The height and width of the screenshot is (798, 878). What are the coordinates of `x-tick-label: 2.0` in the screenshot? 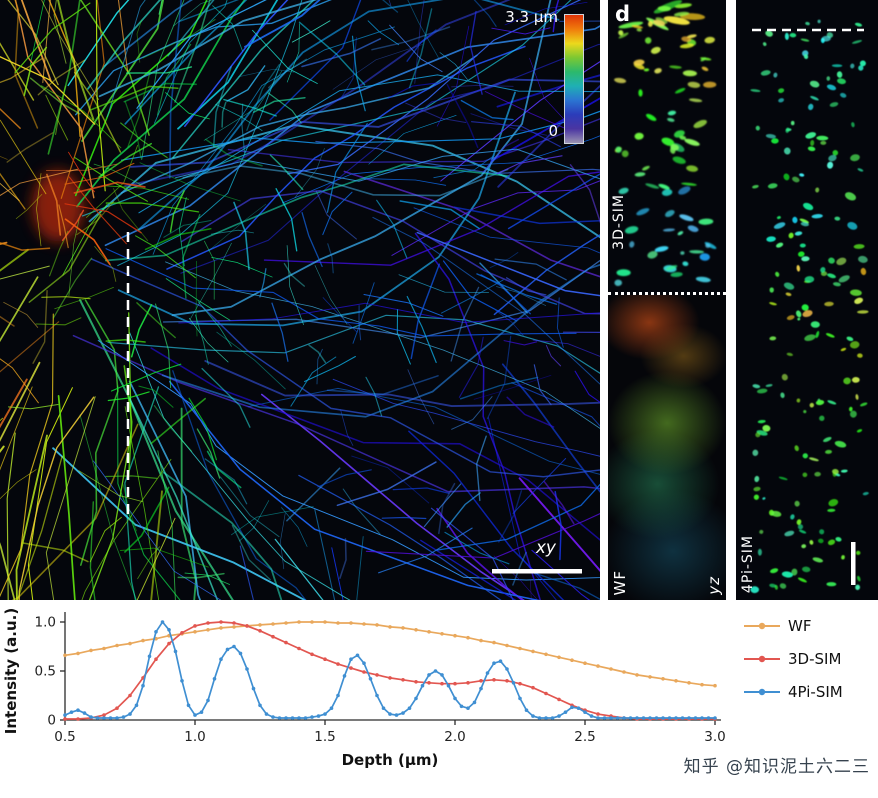 It's located at (454, 737).